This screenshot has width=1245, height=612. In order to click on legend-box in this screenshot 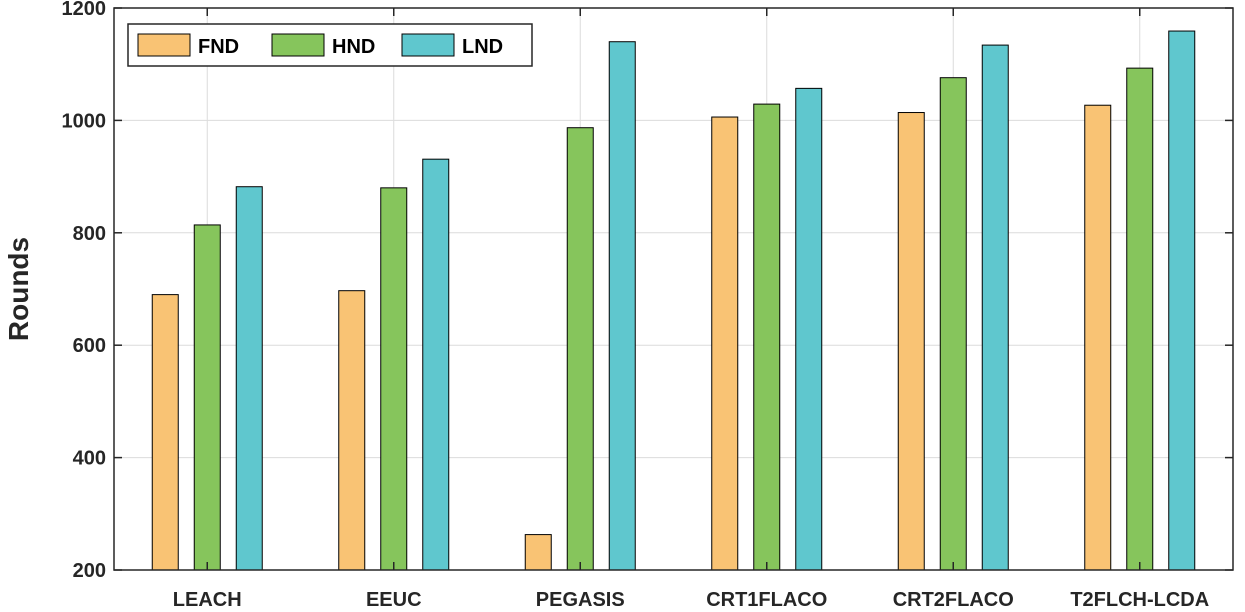, I will do `click(330, 45)`.